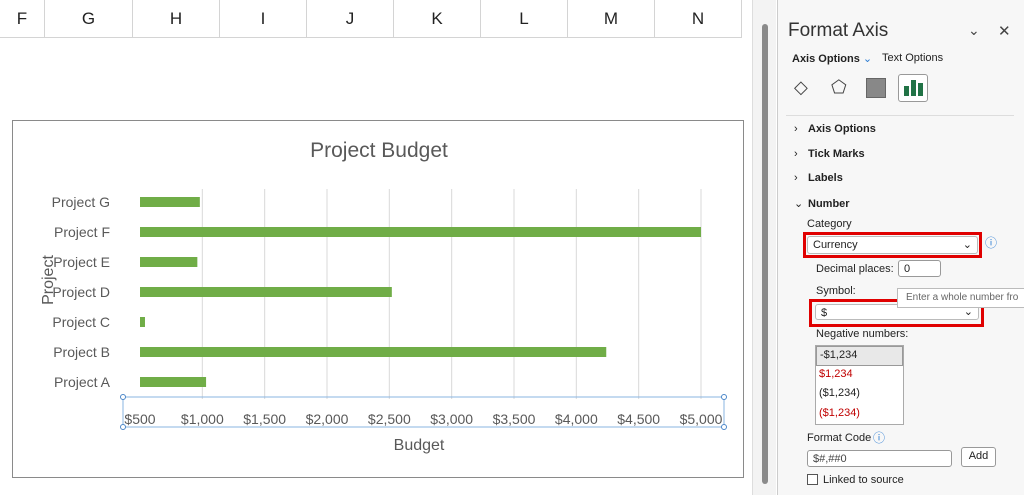 Image resolution: width=1024 pixels, height=495 pixels. Describe the element at coordinates (839, 438) in the screenshot. I see `format-code-label: Format Code` at that location.